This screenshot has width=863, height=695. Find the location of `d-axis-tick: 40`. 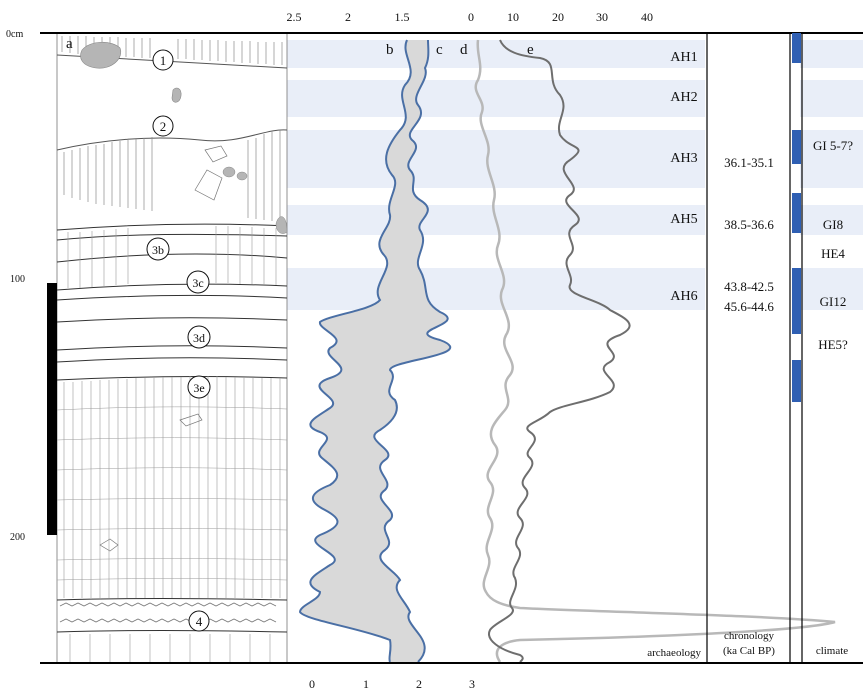

d-axis-tick: 40 is located at coordinates (647, 17).